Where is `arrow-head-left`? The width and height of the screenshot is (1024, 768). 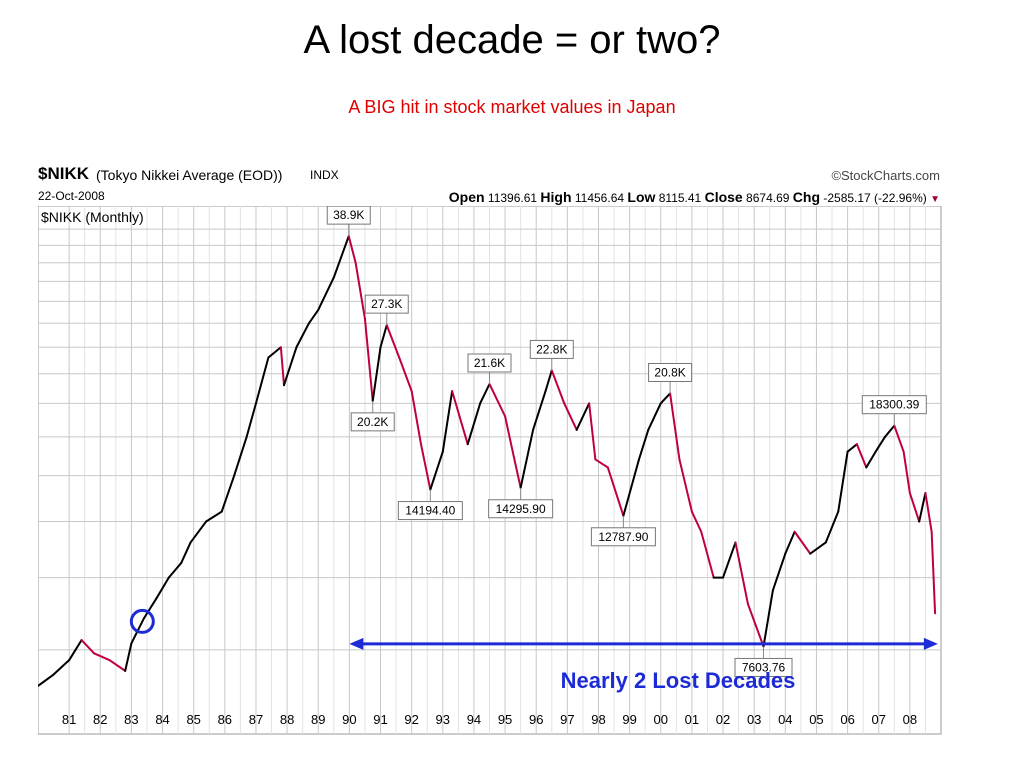
arrow-head-left is located at coordinates (356, 643).